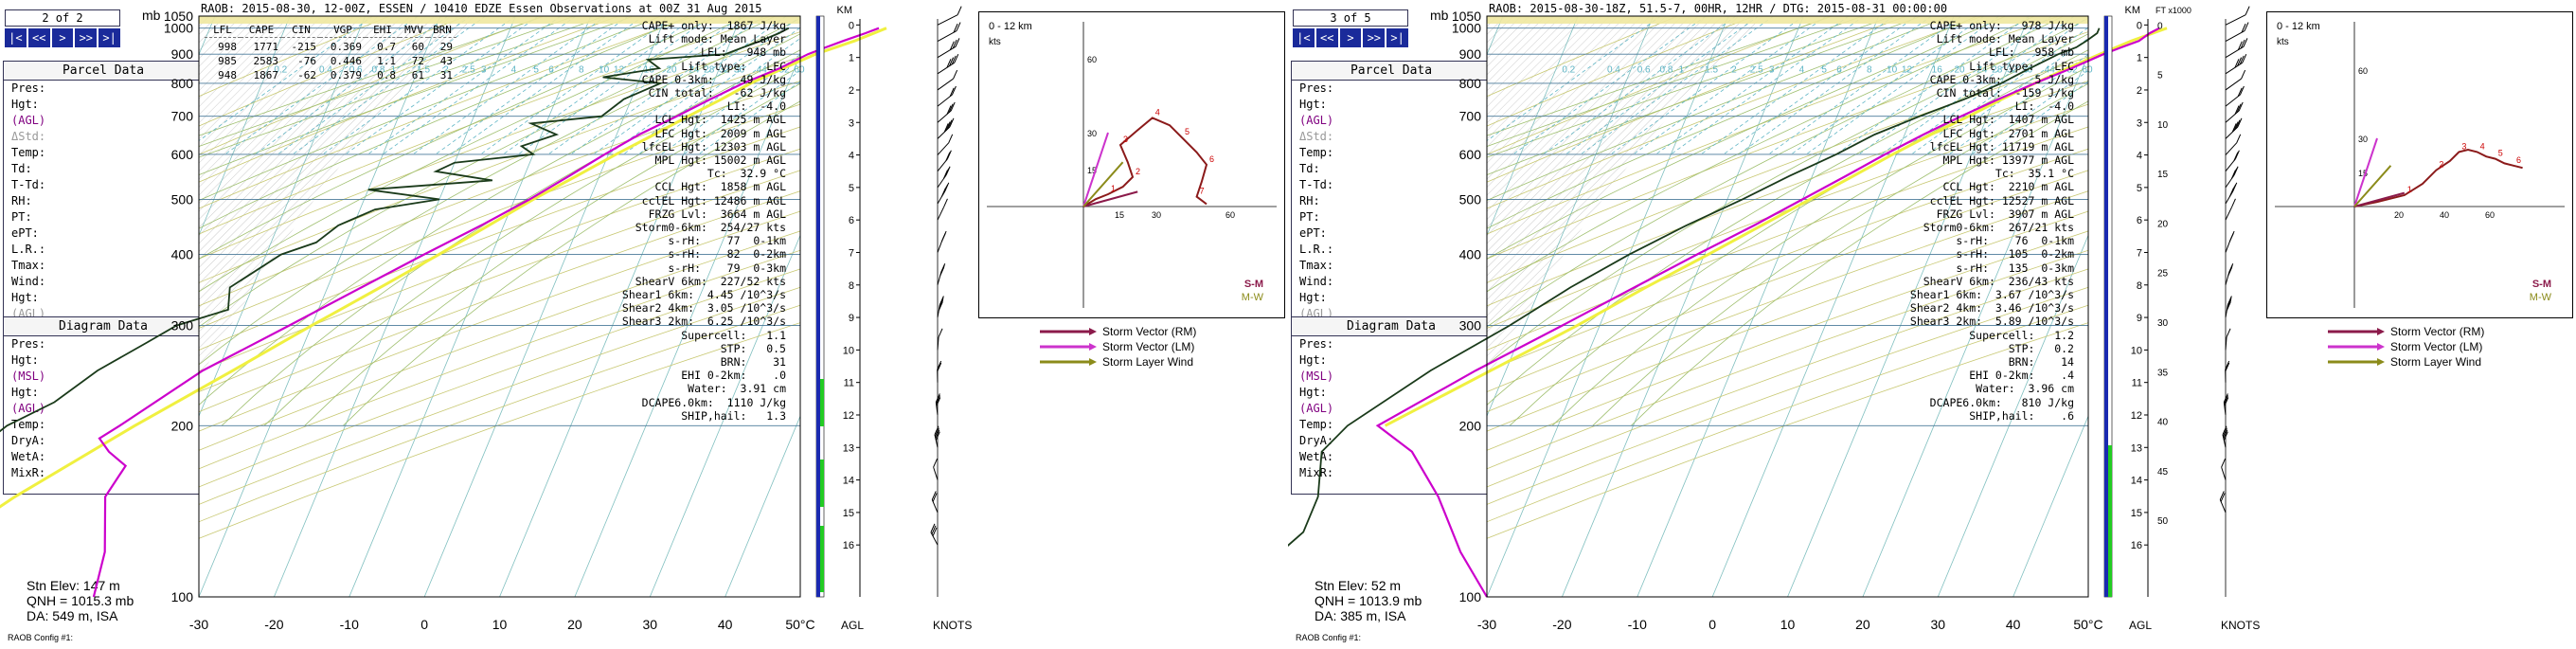 The width and height of the screenshot is (2576, 649). Describe the element at coordinates (378, 70) in the screenshot. I see `mixing-ratio-label: 0.8` at that location.